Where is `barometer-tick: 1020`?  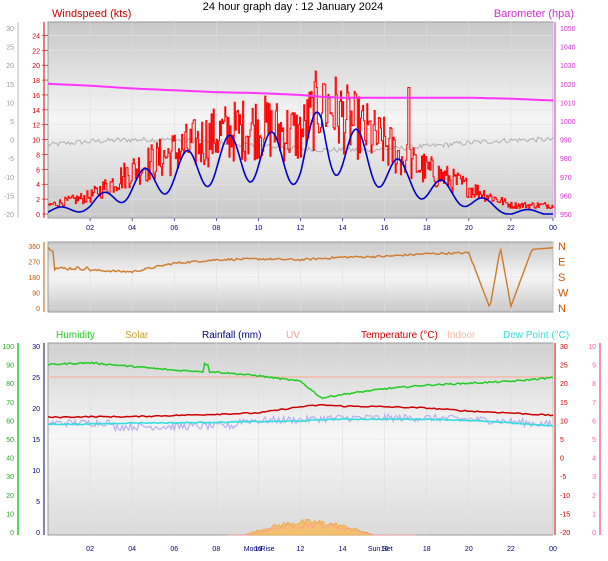 barometer-tick: 1020 is located at coordinates (568, 85).